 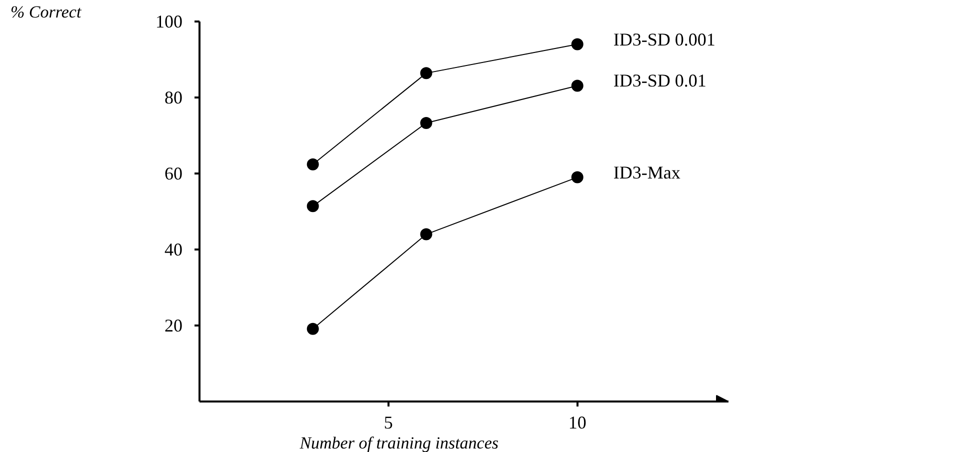 I want to click on series-label: ID3-SD 0.01, so click(x=659, y=80).